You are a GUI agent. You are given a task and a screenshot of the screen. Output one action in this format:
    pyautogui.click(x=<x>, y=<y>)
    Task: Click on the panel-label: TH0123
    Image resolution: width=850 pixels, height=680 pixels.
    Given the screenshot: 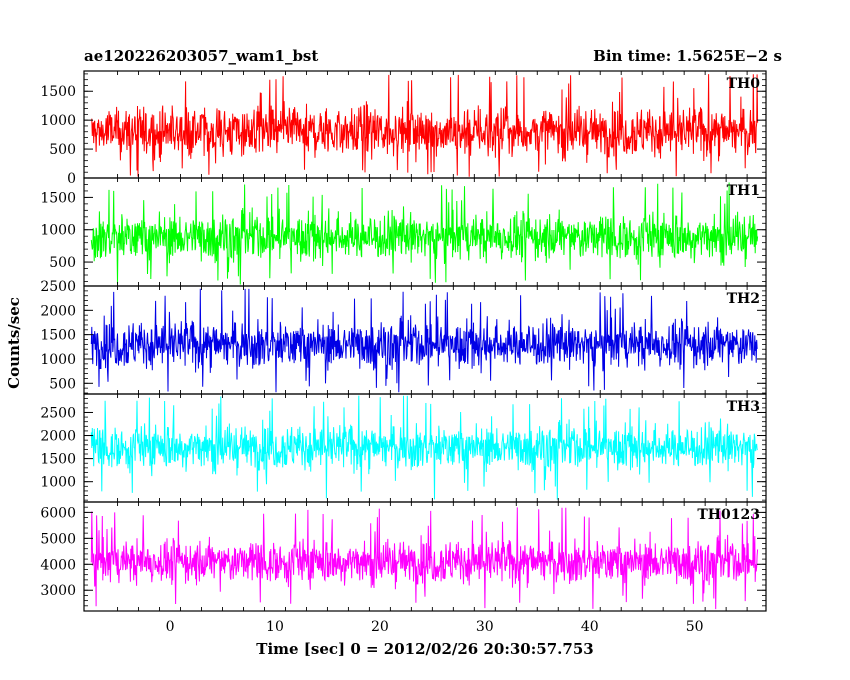 What is the action you would take?
    pyautogui.click(x=728, y=515)
    